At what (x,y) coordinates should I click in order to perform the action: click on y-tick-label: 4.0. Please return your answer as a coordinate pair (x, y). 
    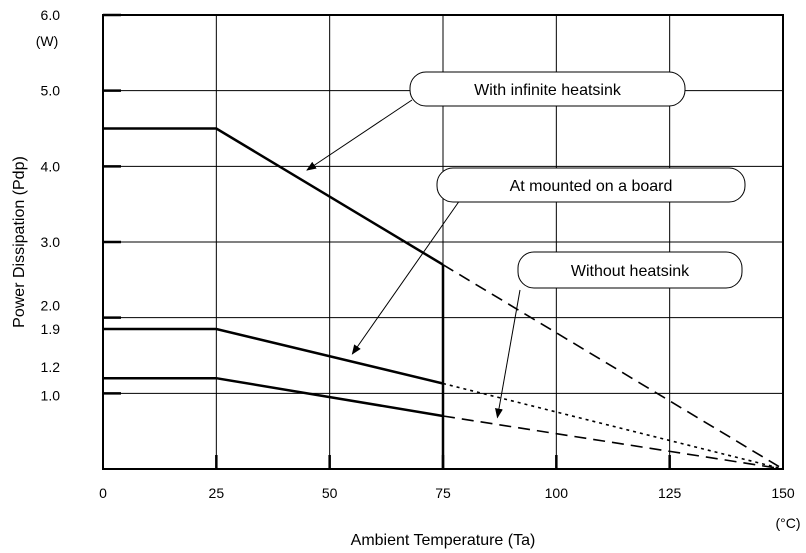
    Looking at the image, I should click on (51, 166).